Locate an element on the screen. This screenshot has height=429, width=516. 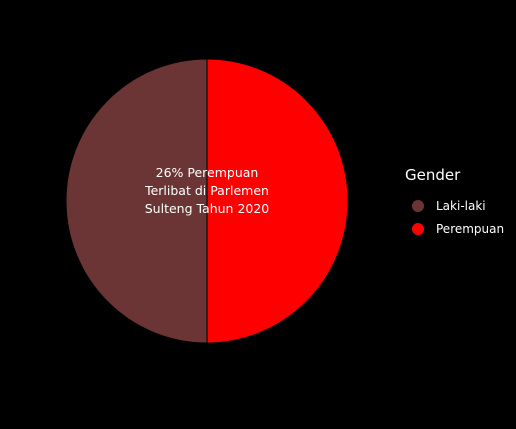
legend-label-laki-laki: Laki-laki is located at coordinates (461, 206).